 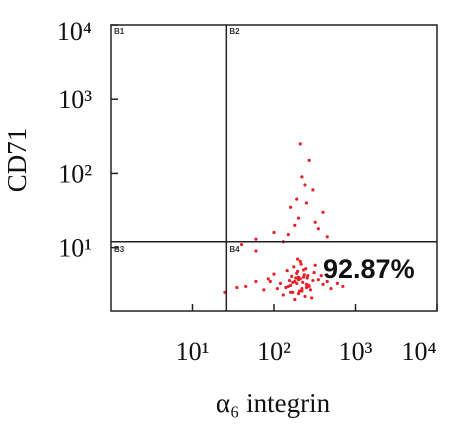 What do you see at coordinates (418, 351) in the screenshot?
I see `x-tick-label: 10⁴` at bounding box center [418, 351].